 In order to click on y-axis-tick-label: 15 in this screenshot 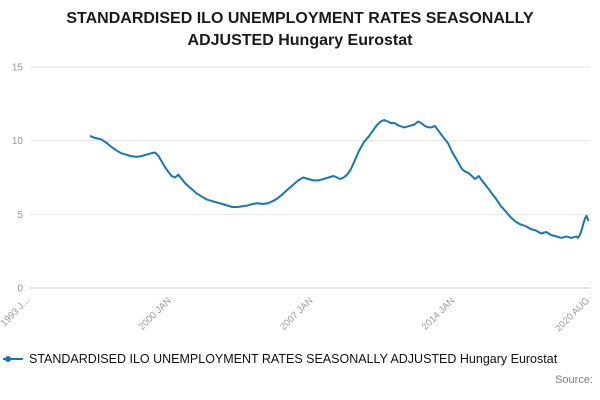, I will do `click(18, 68)`.